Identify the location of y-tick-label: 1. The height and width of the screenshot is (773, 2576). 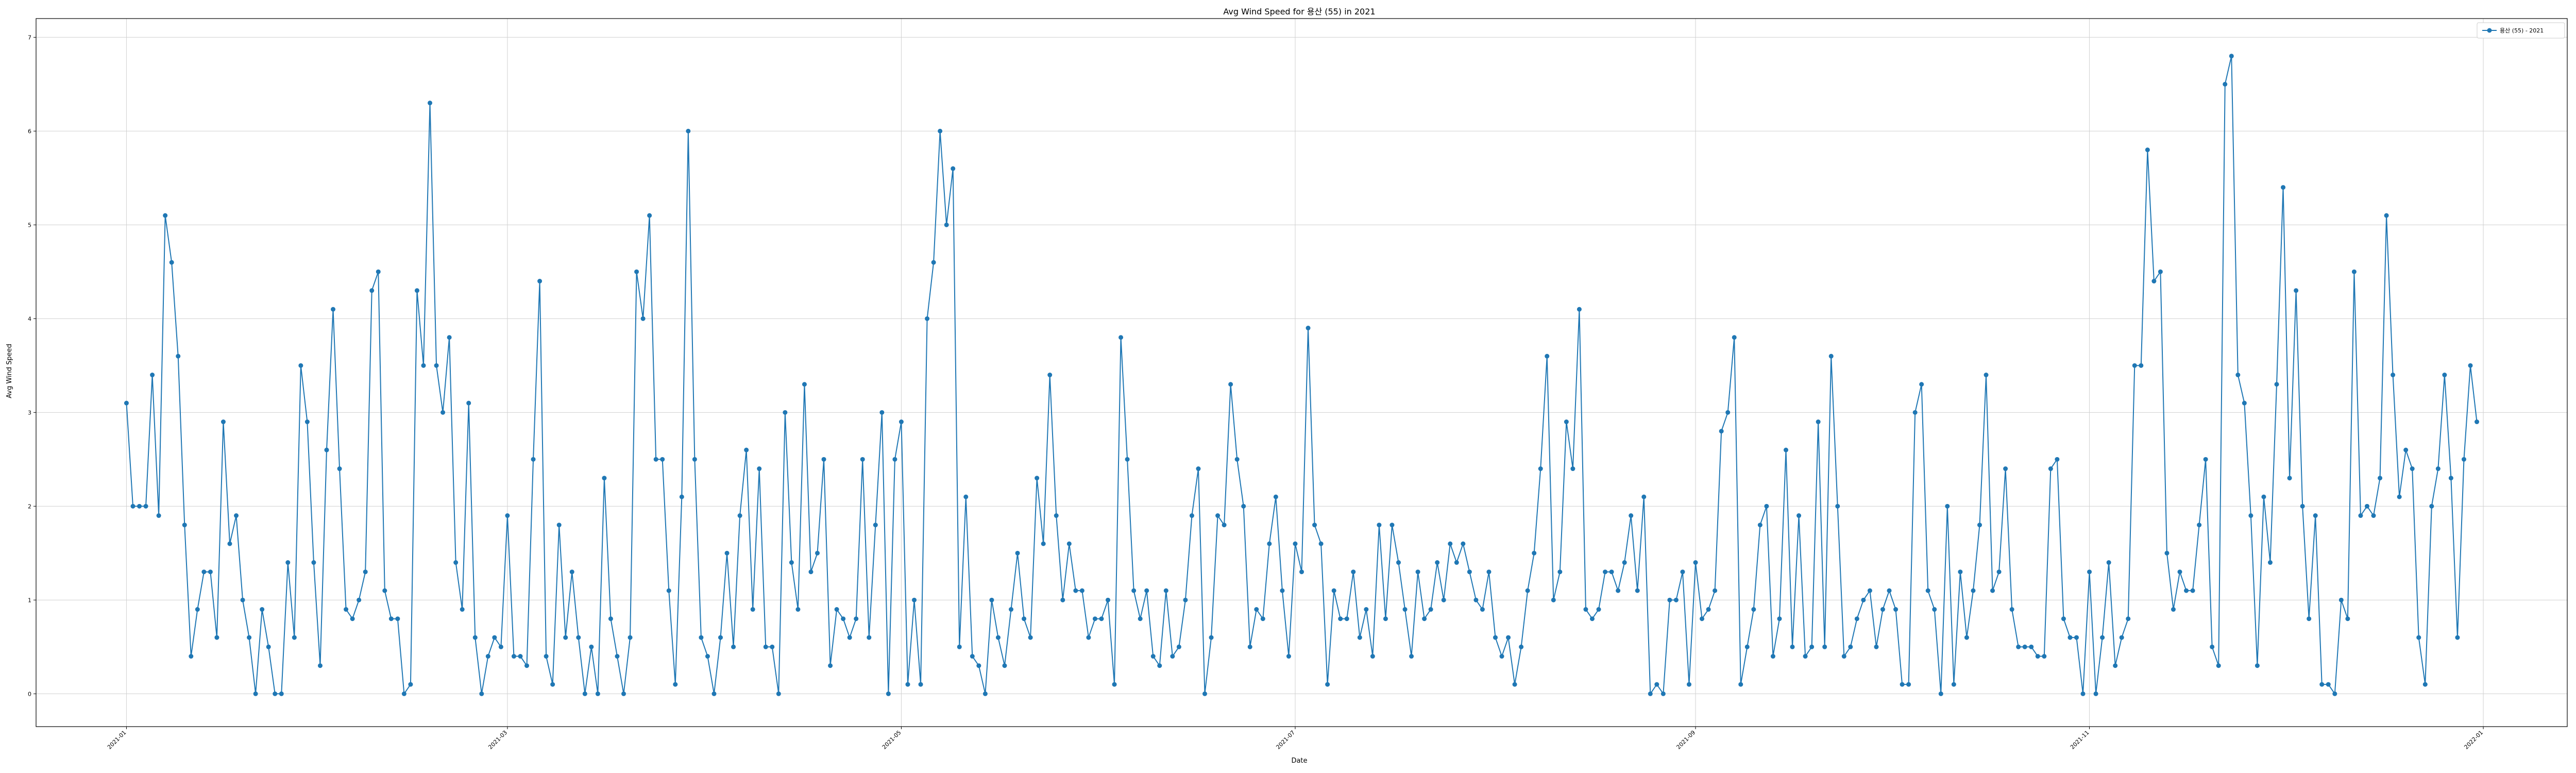
(29, 600).